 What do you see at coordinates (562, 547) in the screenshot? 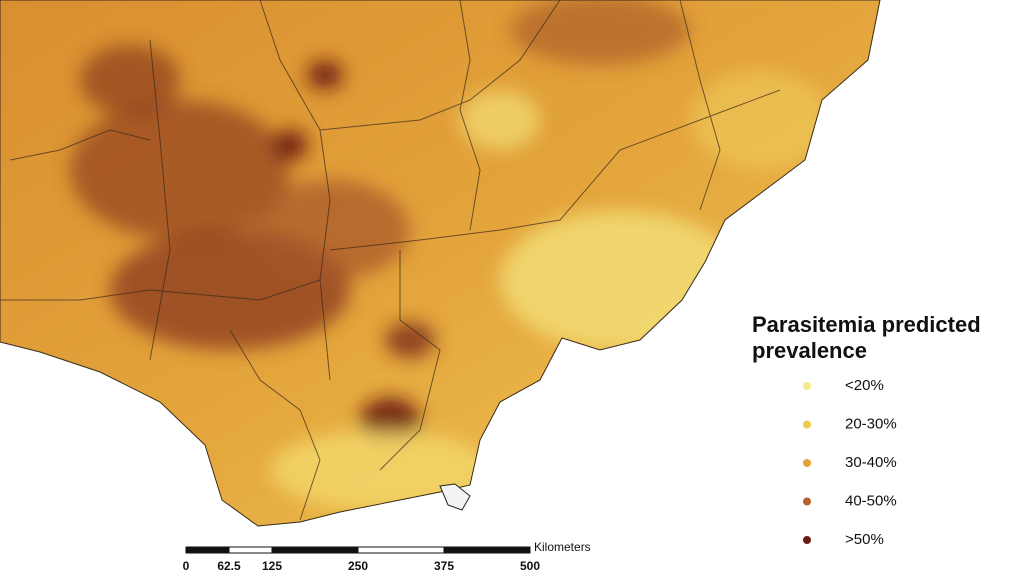
I see `scale-unit: Kilometers` at bounding box center [562, 547].